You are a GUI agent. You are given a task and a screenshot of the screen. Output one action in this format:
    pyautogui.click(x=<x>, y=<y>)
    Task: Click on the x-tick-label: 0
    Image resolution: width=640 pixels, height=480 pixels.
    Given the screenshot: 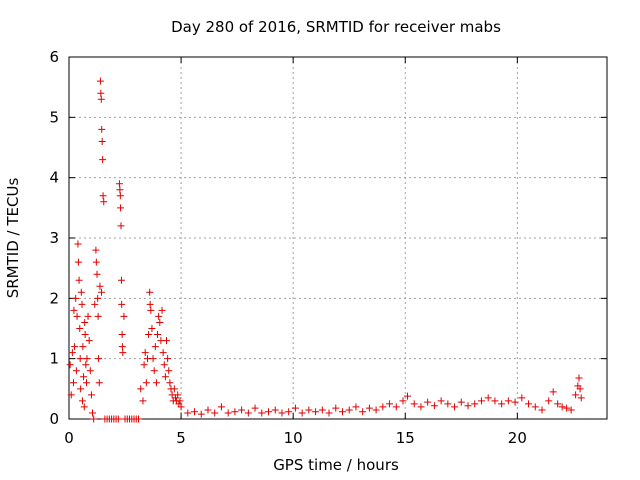 What is the action you would take?
    pyautogui.click(x=69, y=438)
    